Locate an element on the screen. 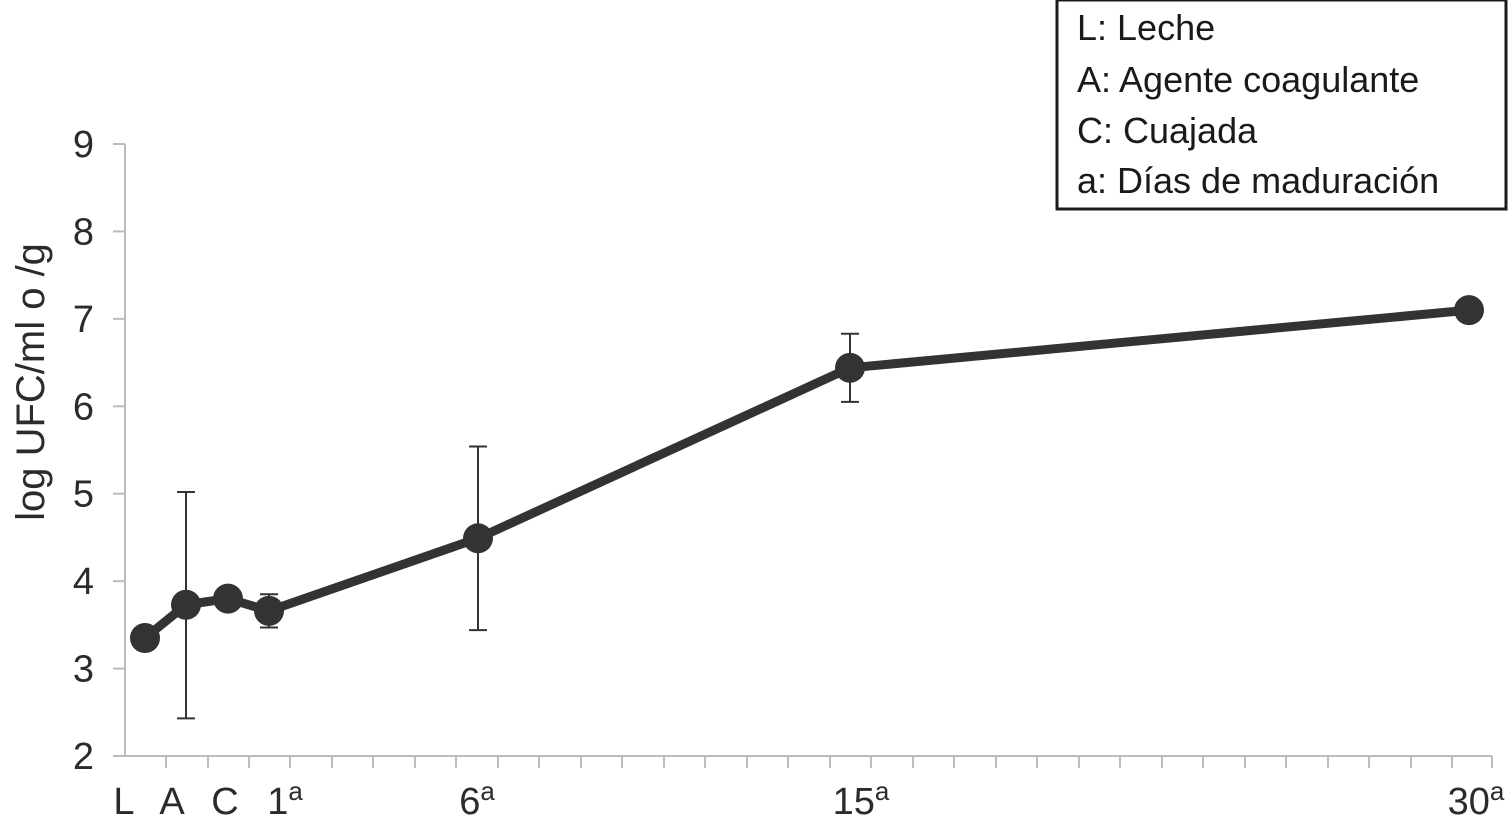  legend-entry-cuajada: C: Cuajada is located at coordinates (1167, 130).